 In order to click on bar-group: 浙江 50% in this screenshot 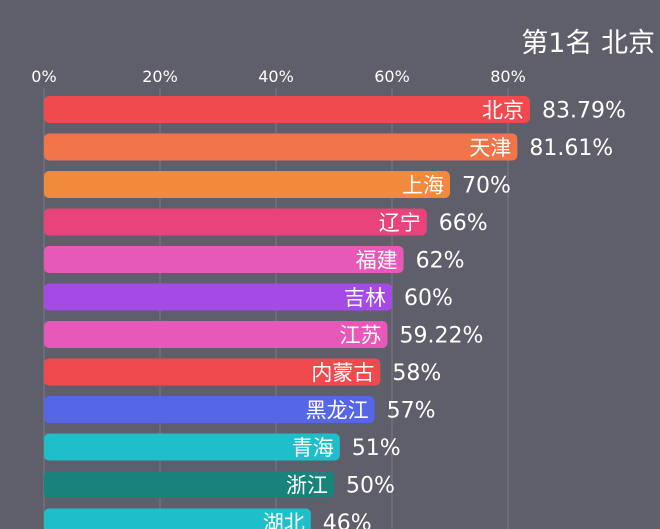, I will do `click(219, 485)`.